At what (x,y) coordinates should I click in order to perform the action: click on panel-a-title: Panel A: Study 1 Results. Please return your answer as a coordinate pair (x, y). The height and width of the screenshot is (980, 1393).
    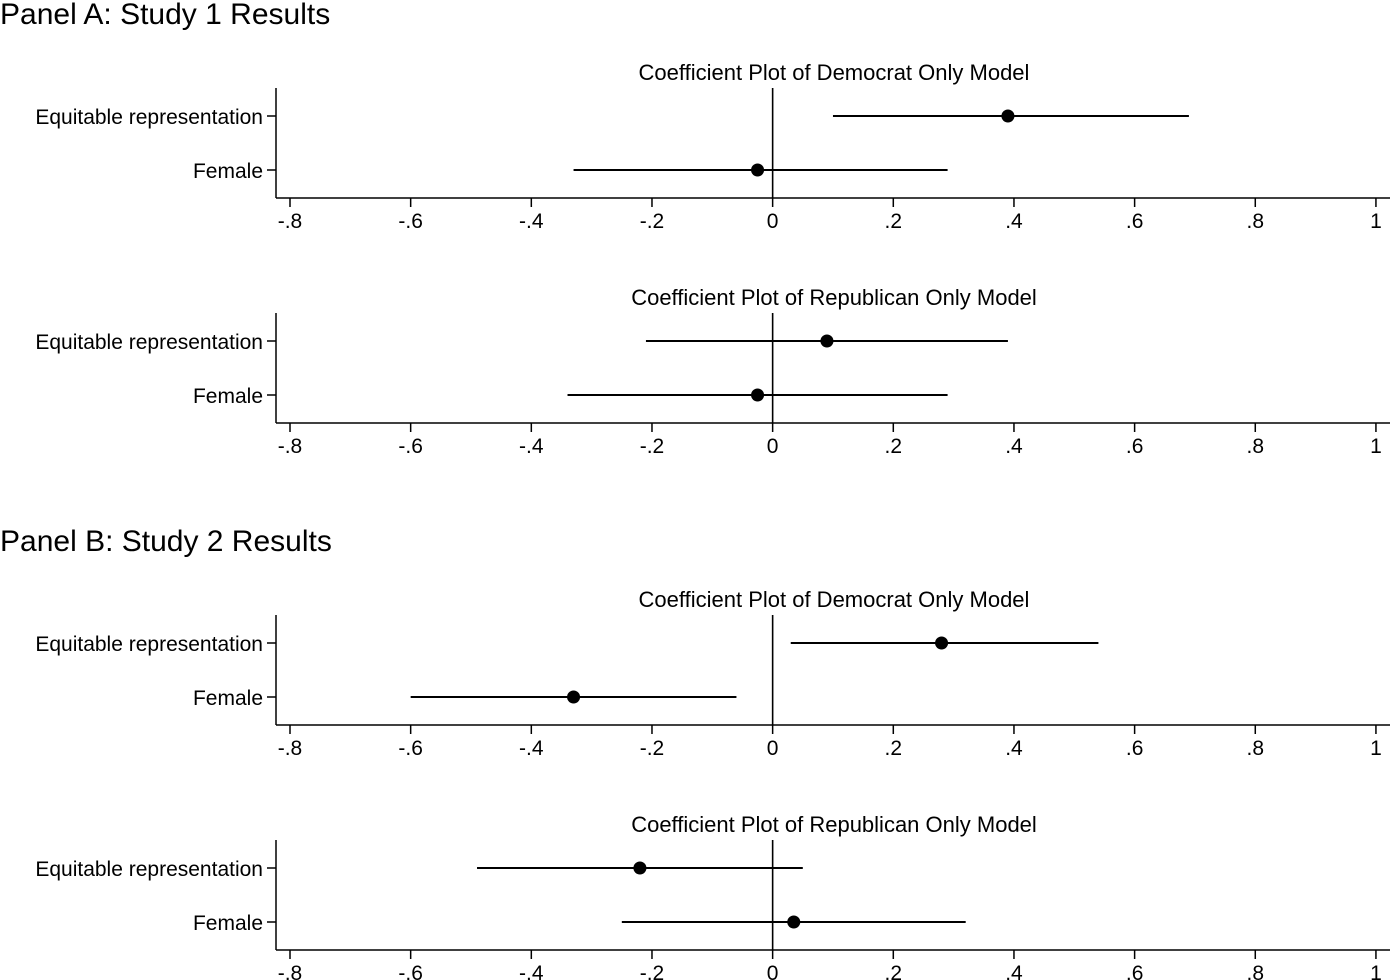
    Looking at the image, I should click on (165, 15).